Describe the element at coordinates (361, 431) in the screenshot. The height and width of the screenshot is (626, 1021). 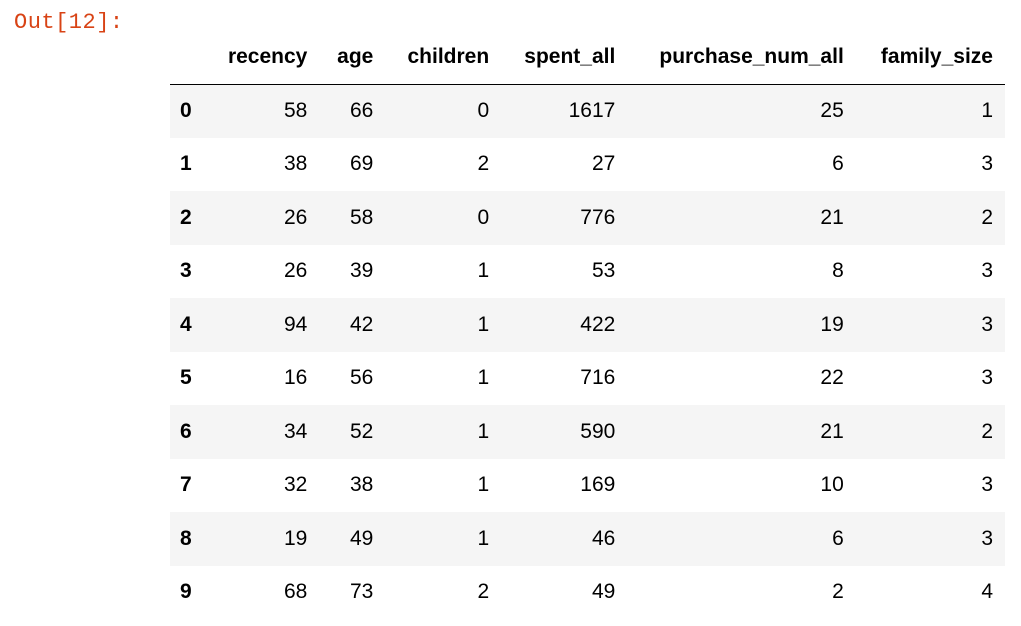
I see `cell-age: 52` at that location.